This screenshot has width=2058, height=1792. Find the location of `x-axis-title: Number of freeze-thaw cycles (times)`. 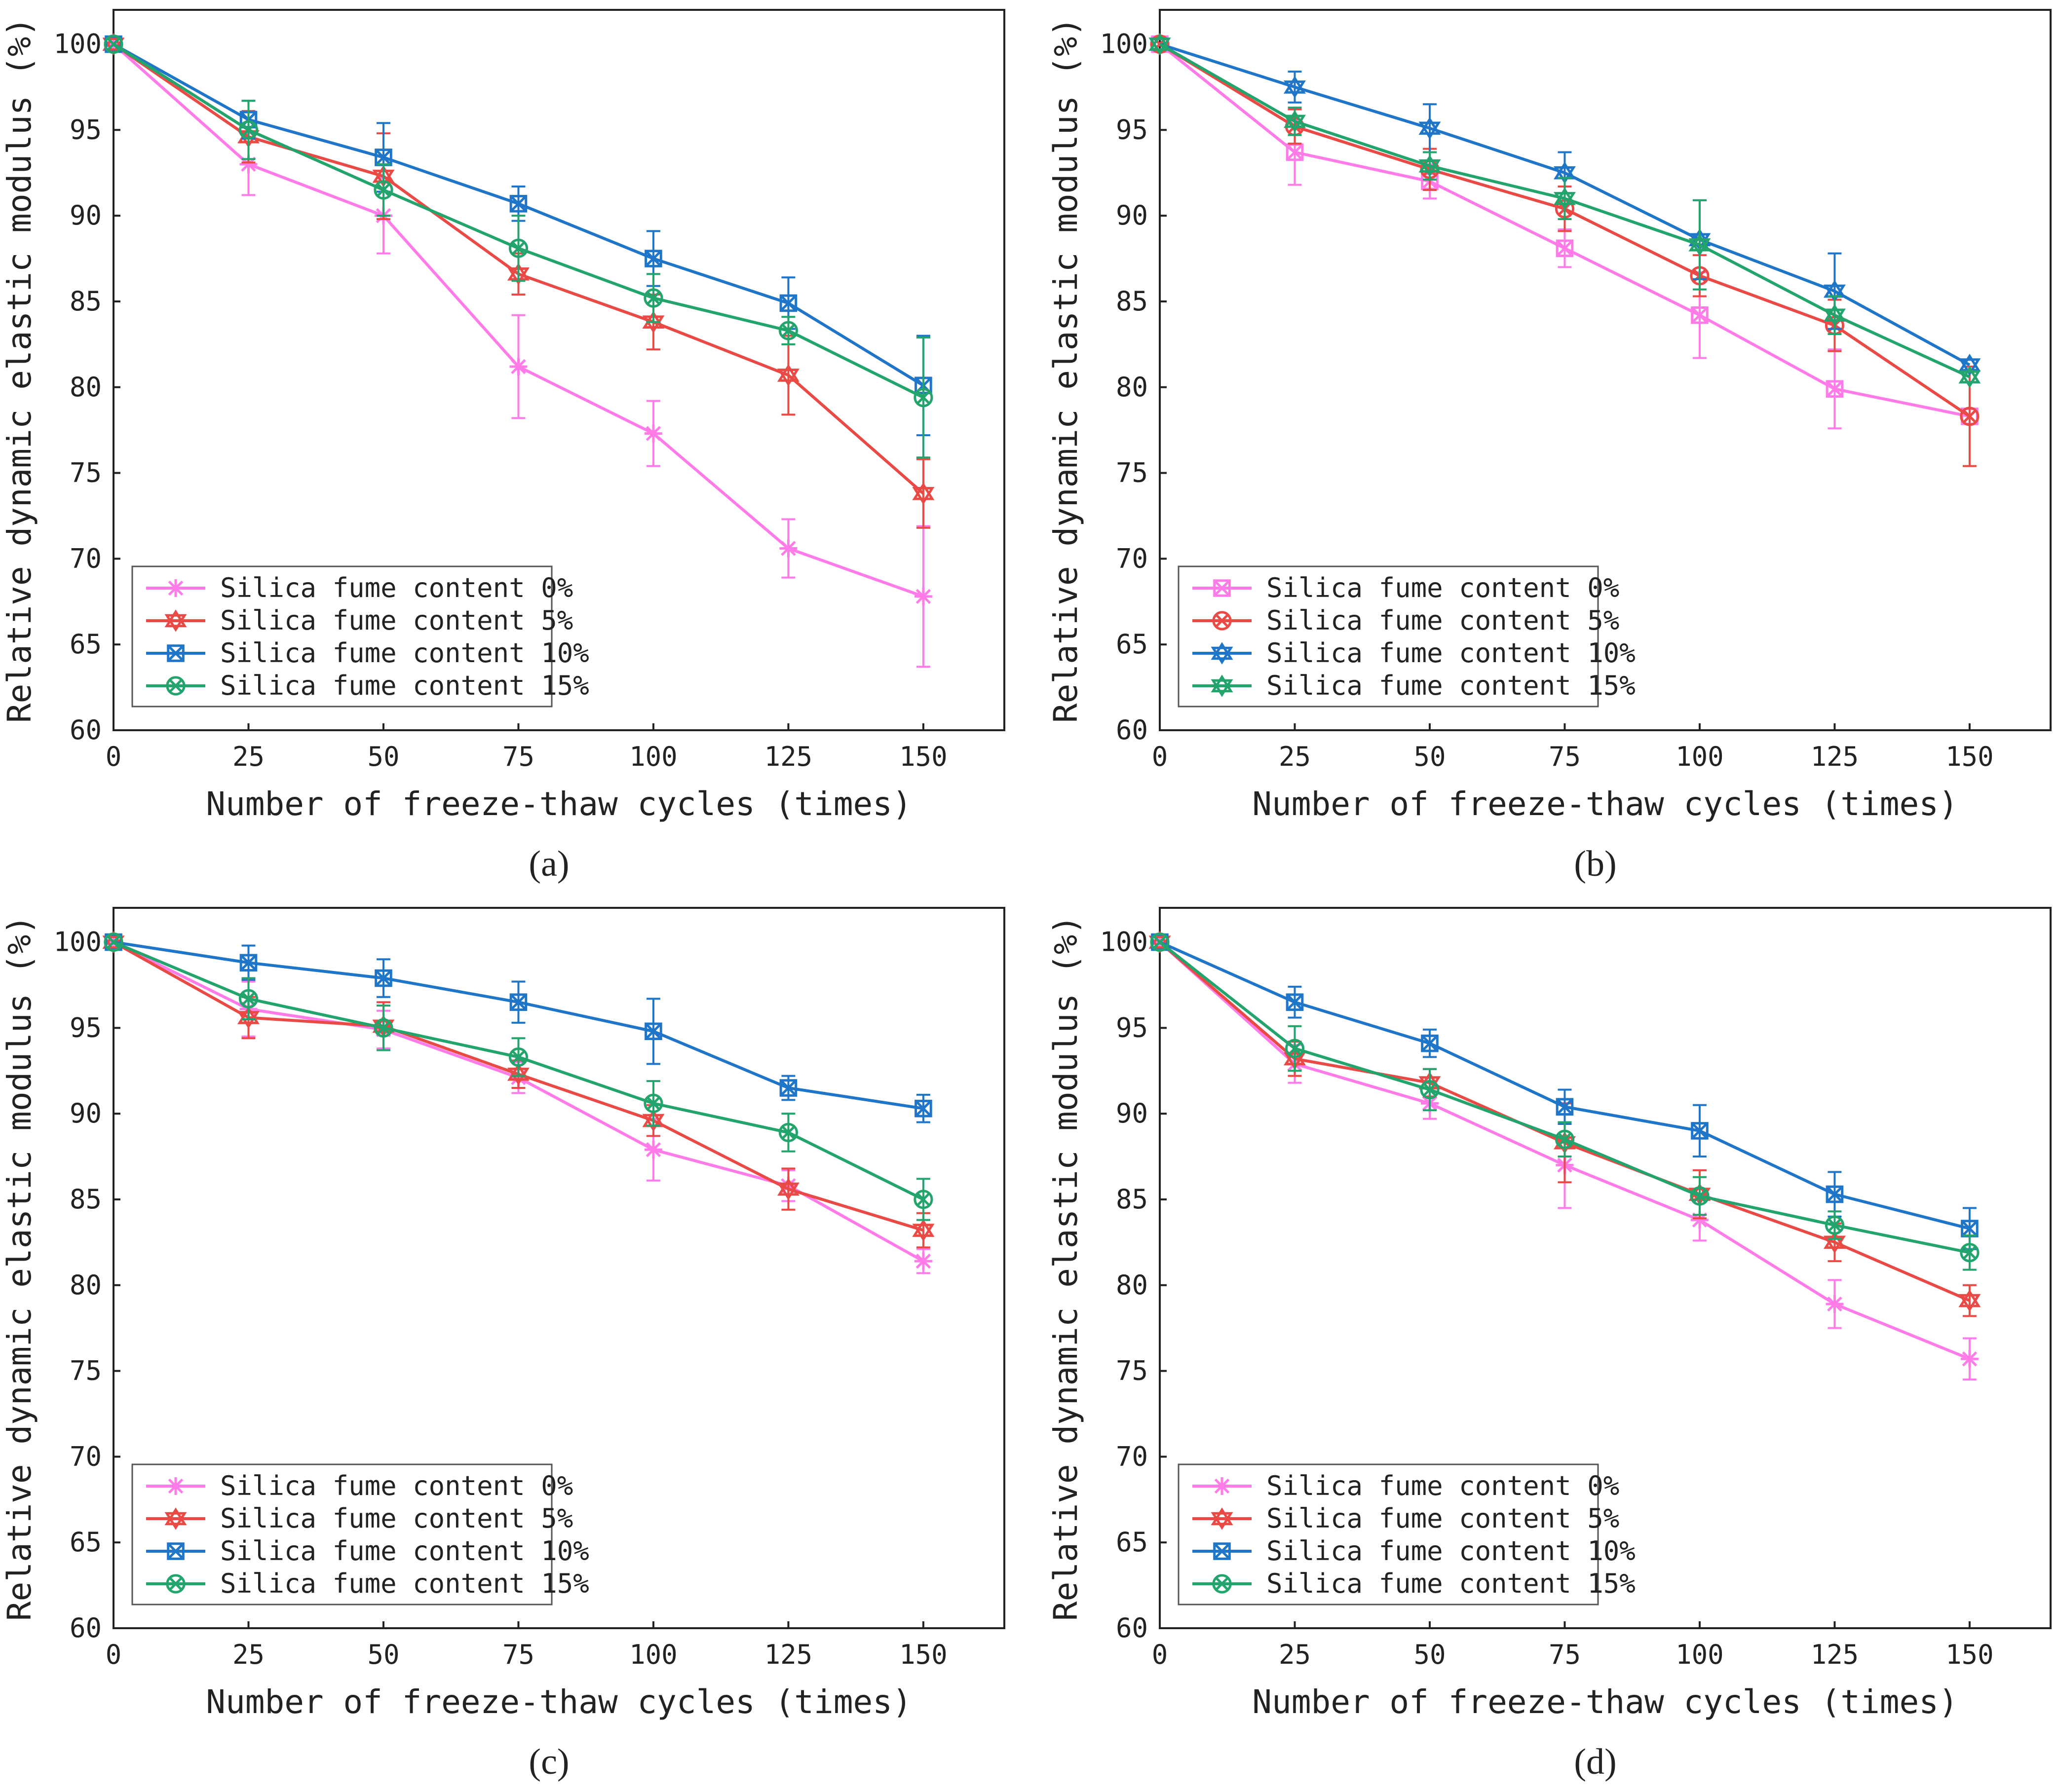

x-axis-title: Number of freeze-thaw cycles (times) is located at coordinates (559, 1702).